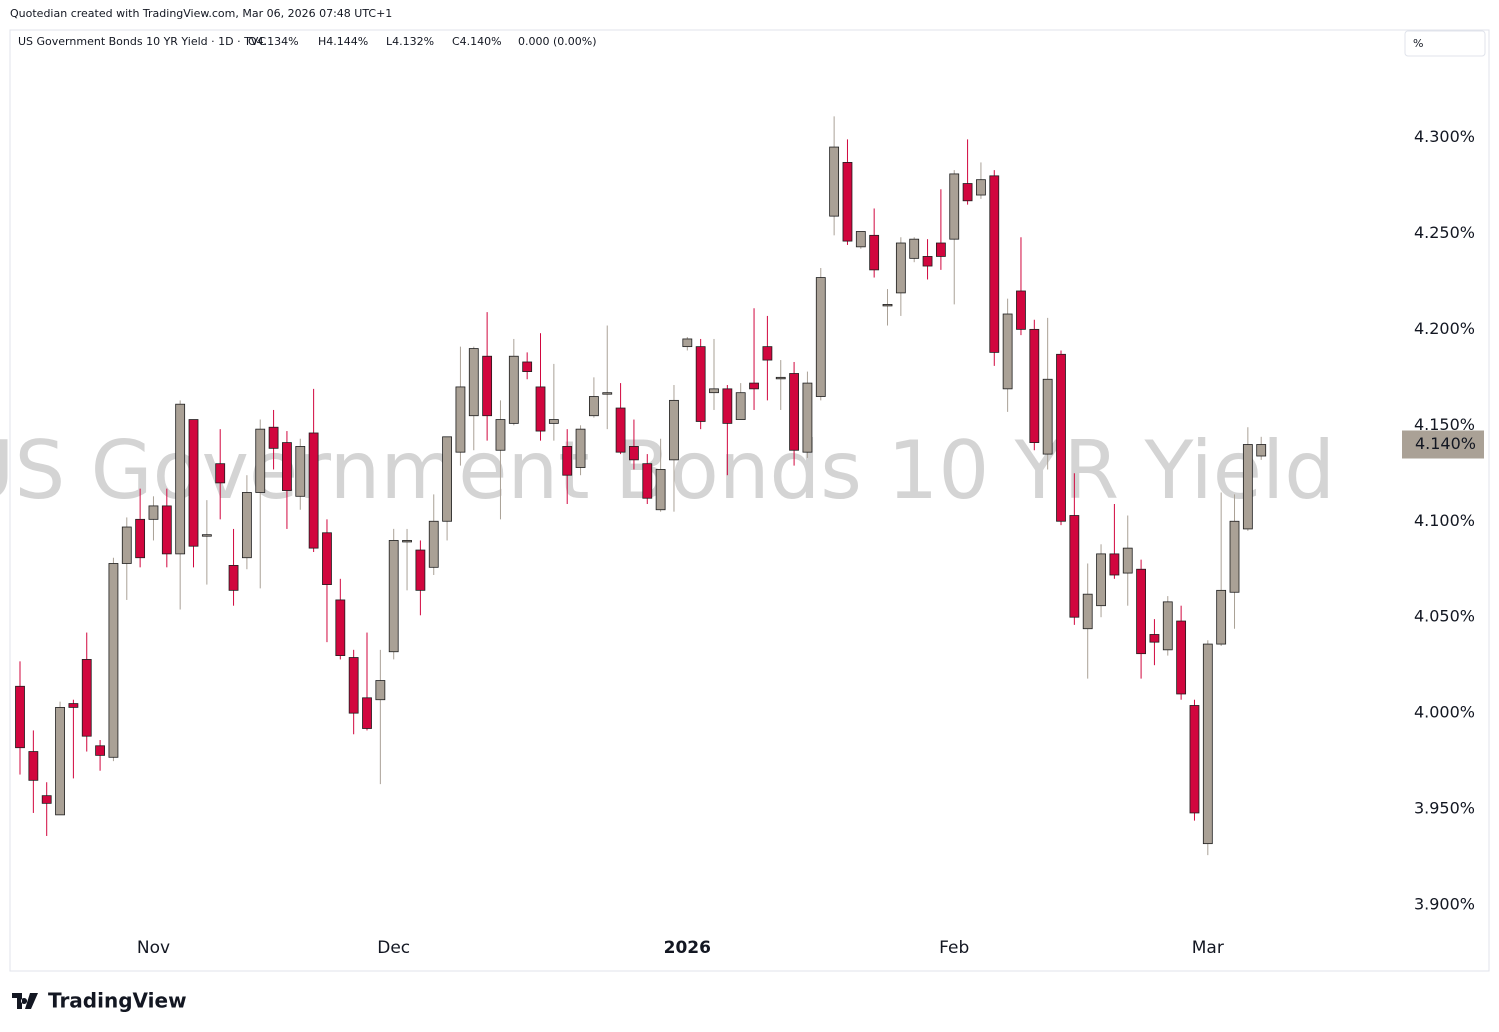 The width and height of the screenshot is (1499, 1032). Describe the element at coordinates (1445, 43) in the screenshot. I see `unit-button` at that location.